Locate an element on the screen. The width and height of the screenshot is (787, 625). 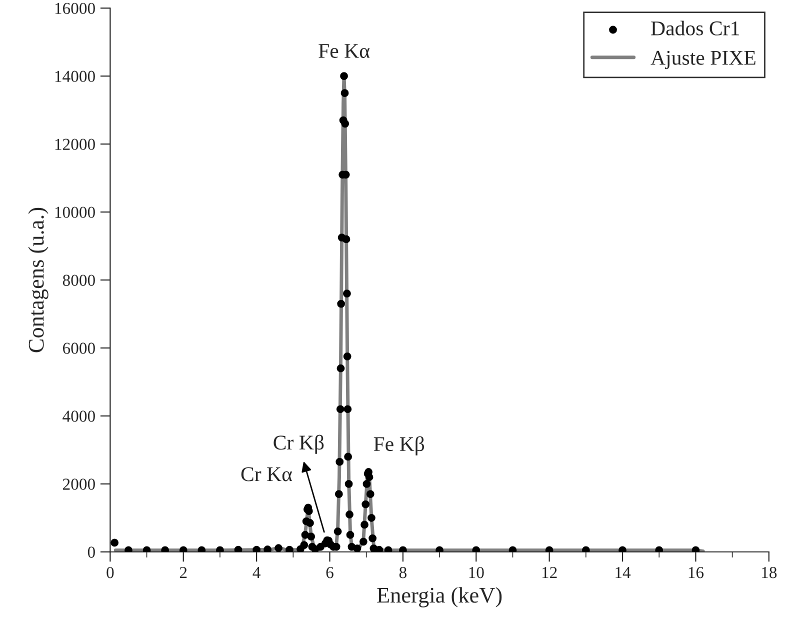
y-tick-label: 12000 is located at coordinates (75, 144).